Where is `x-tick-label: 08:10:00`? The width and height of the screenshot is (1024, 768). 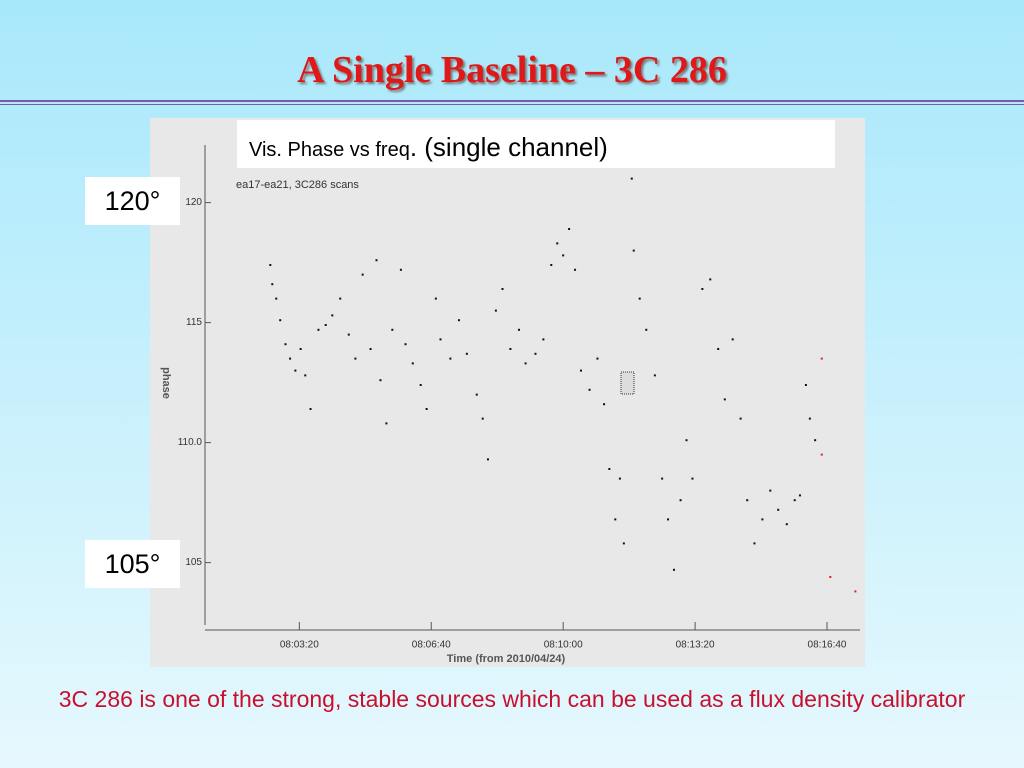
x-tick-label: 08:10:00 is located at coordinates (563, 645).